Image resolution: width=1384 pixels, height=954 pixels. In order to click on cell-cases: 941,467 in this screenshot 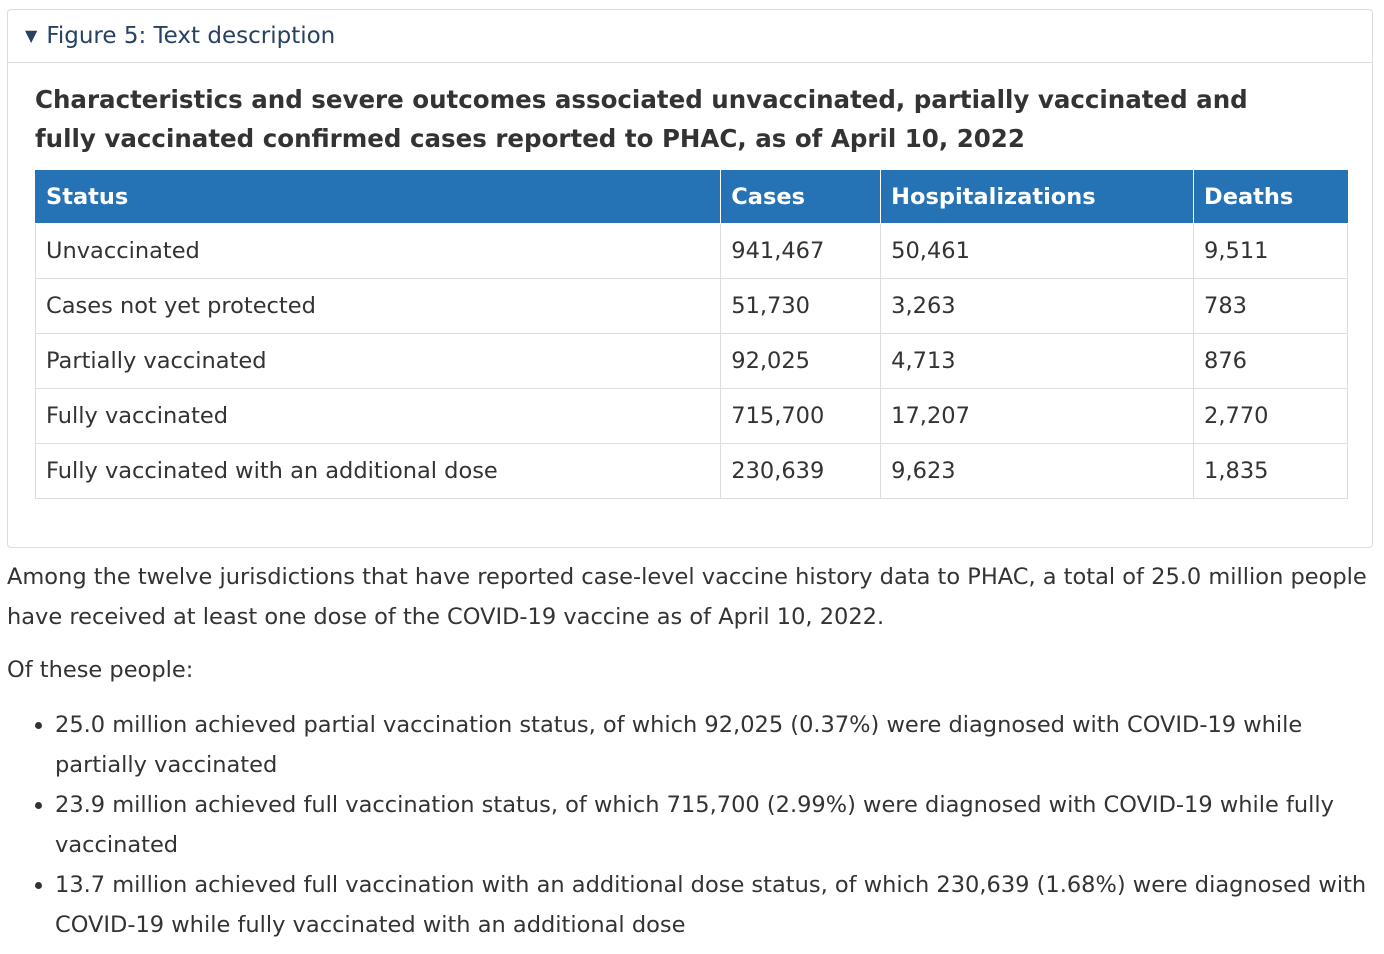, I will do `click(801, 251)`.